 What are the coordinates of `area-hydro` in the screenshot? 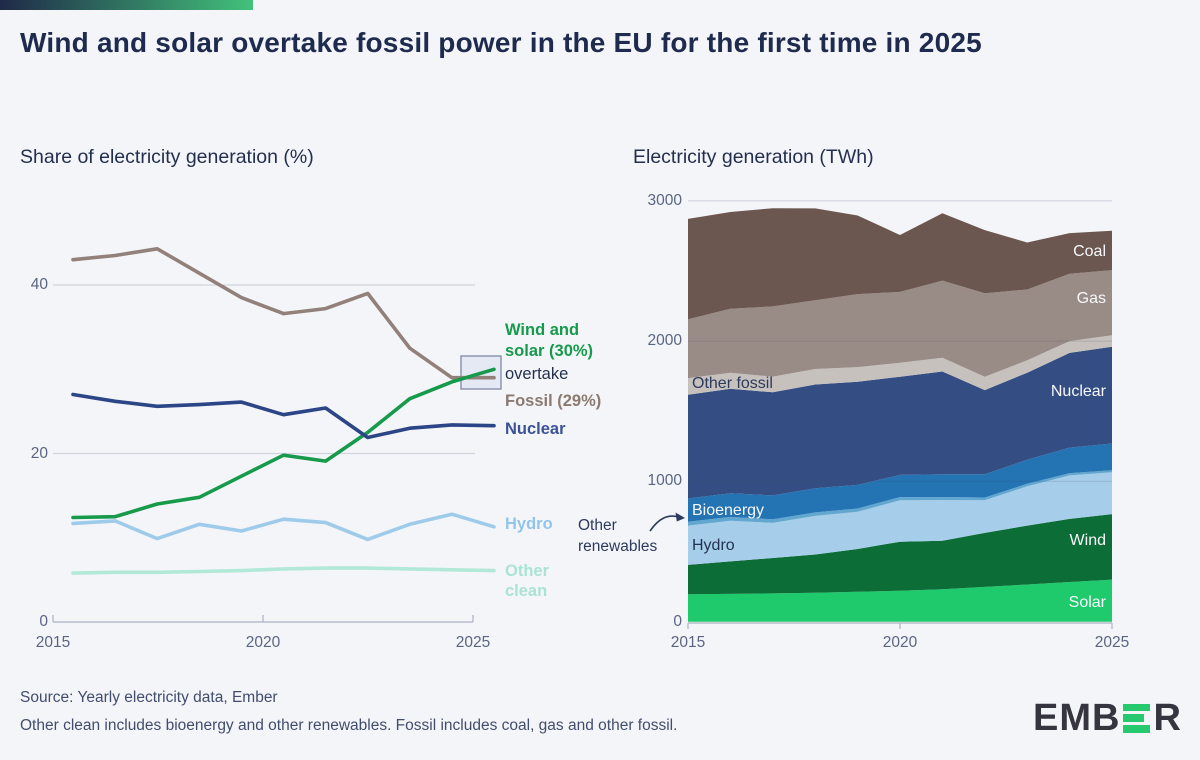 It's located at (900, 518).